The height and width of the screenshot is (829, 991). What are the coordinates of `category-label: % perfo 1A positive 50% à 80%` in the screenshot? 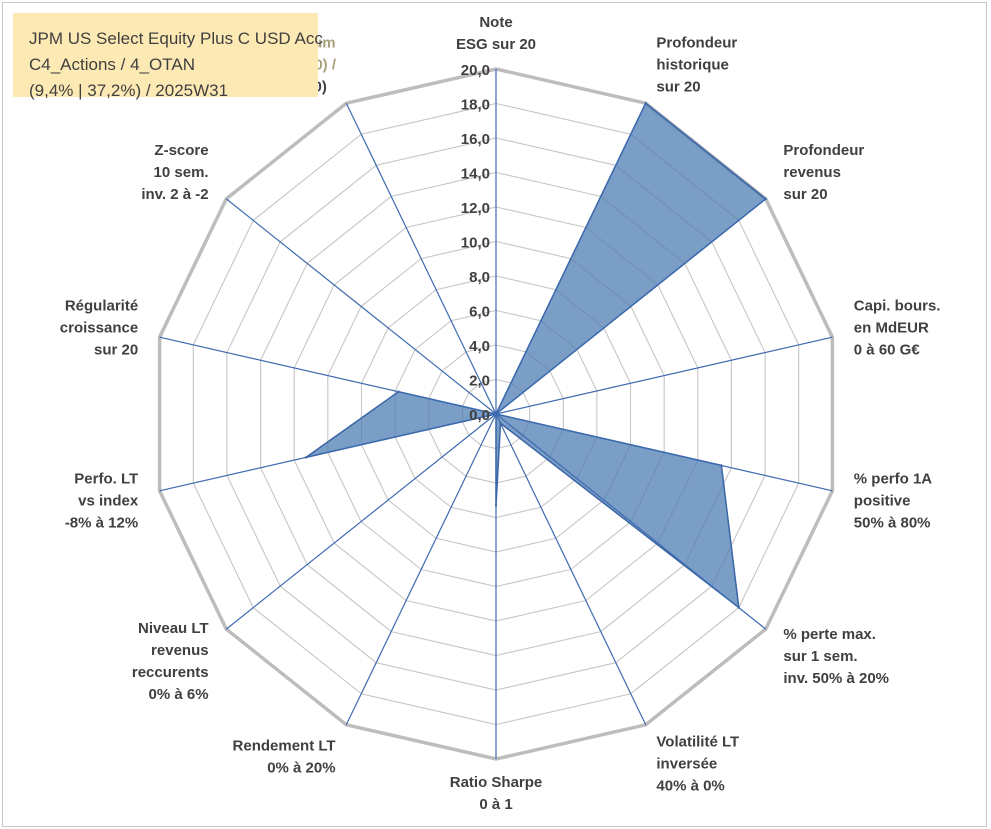 It's located at (893, 500).